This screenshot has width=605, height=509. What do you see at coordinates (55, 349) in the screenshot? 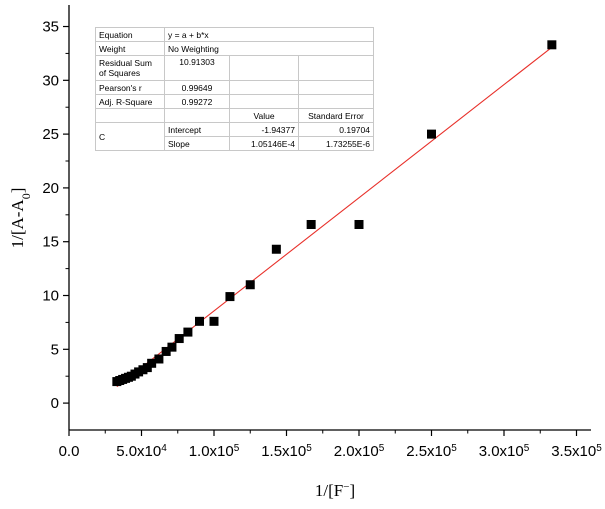
I see `y-tick-label: 5` at bounding box center [55, 349].